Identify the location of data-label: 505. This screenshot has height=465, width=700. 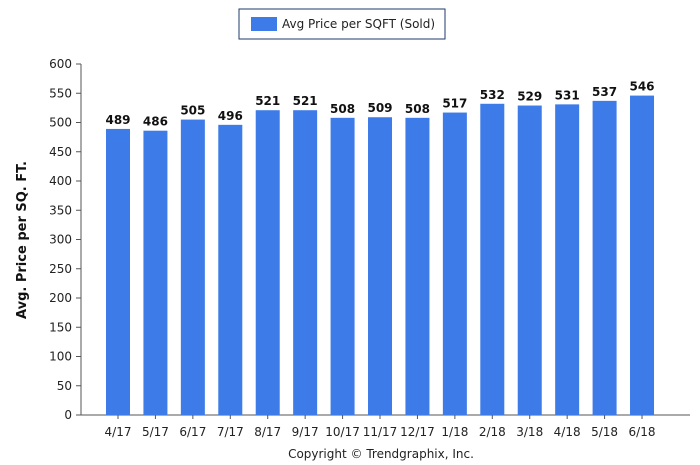
(192, 111).